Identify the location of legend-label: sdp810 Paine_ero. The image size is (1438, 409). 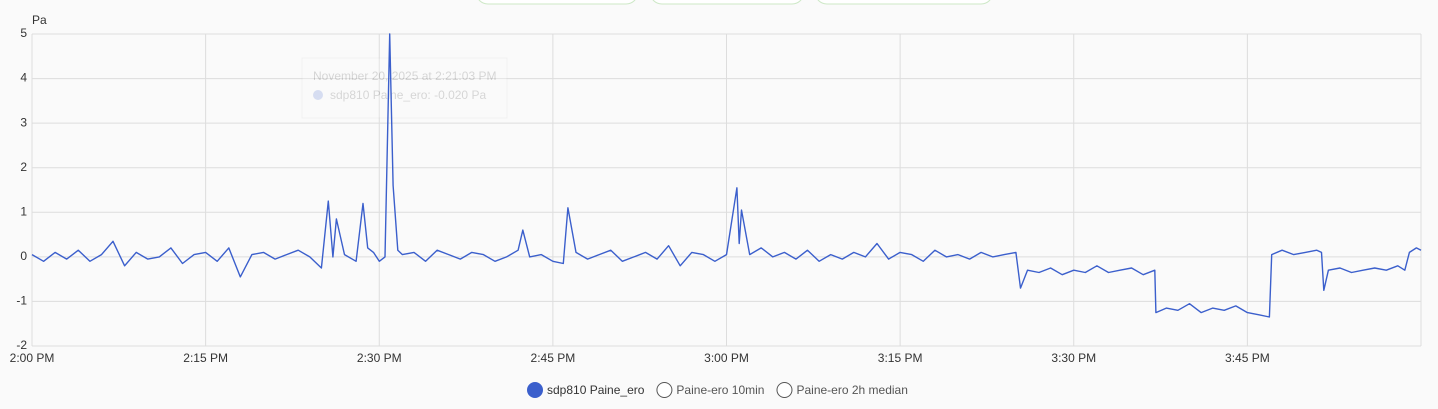
(596, 390).